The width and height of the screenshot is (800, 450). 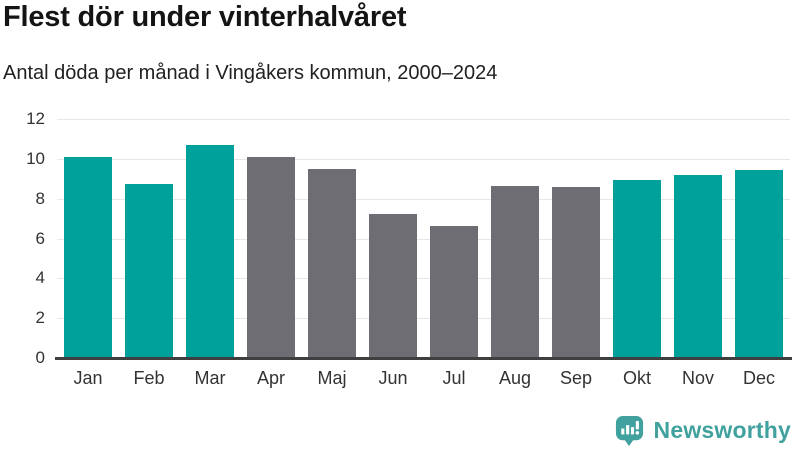 I want to click on x-tick-label-feb: Feb, so click(x=149, y=378).